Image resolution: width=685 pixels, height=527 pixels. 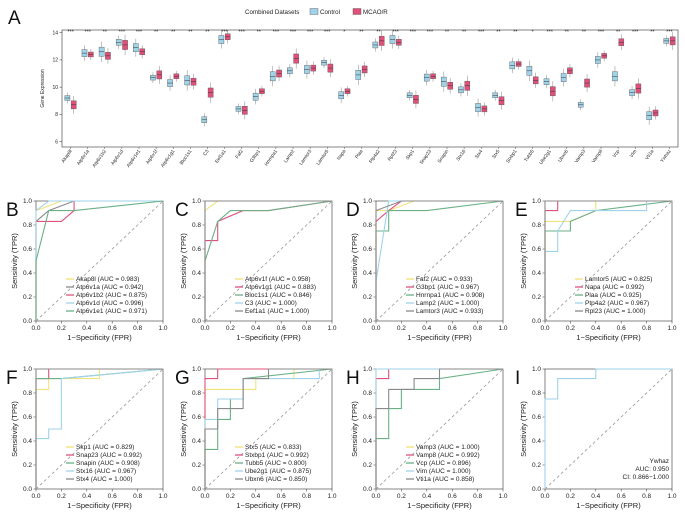 What do you see at coordinates (426, 156) in the screenshot?
I see `x-tick-label-a: Snap23` at bounding box center [426, 156].